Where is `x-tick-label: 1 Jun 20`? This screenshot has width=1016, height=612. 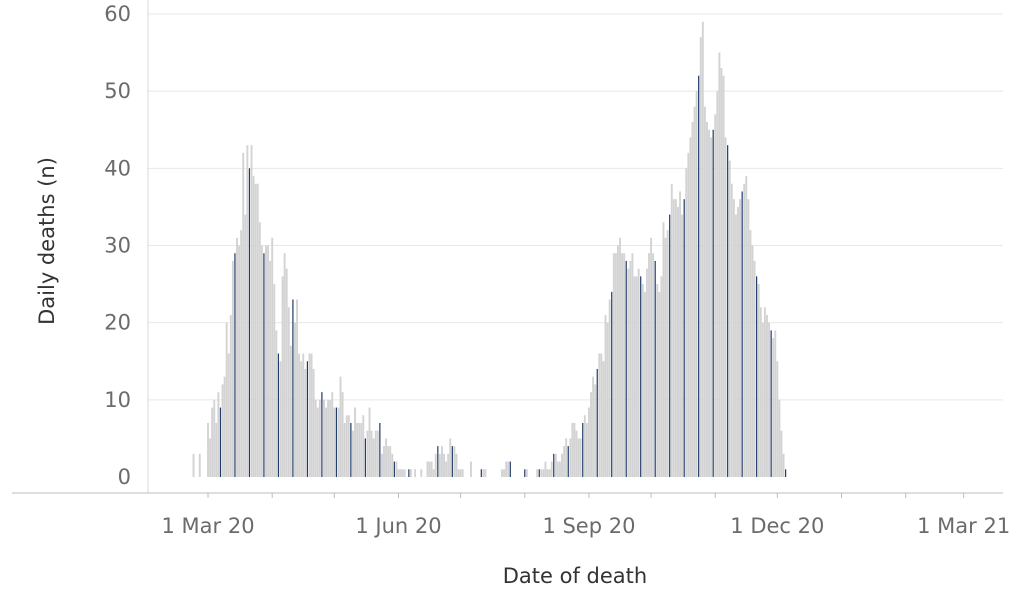
x-tick-label: 1 Jun 20 is located at coordinates (398, 526).